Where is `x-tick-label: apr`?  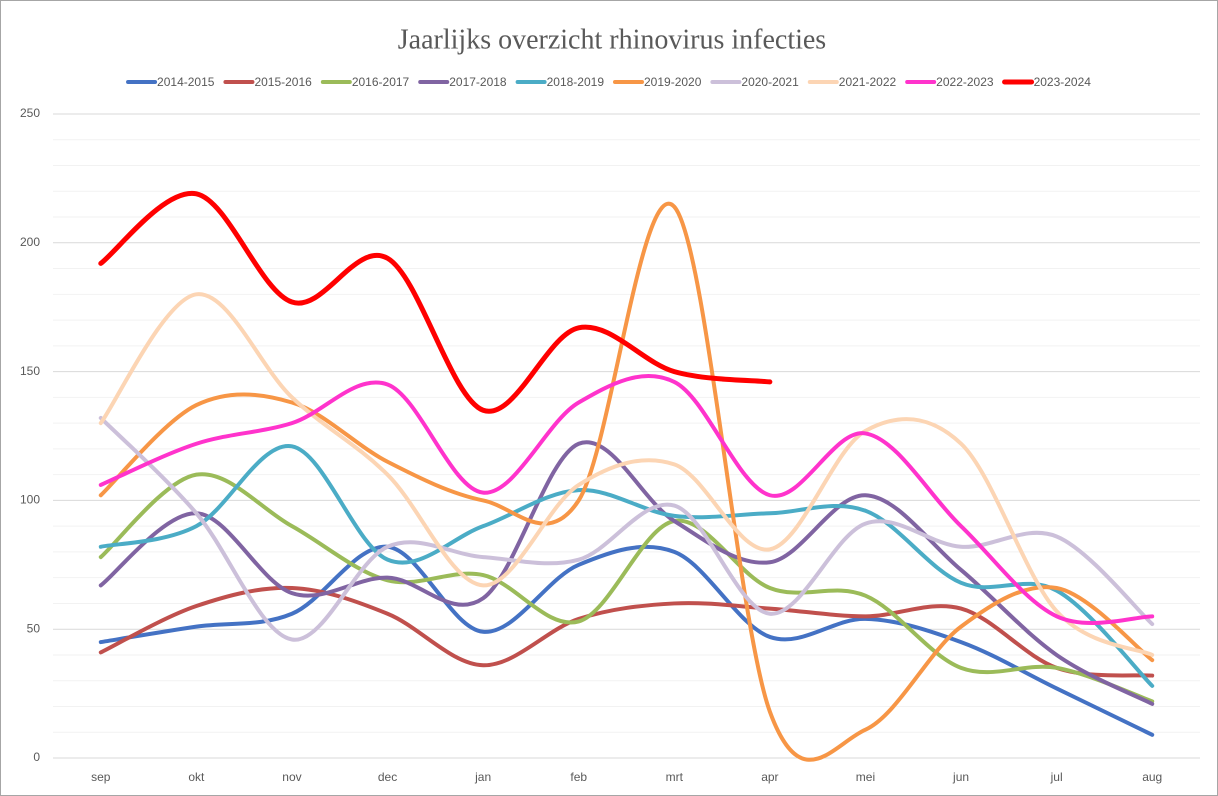
x-tick-label: apr is located at coordinates (769, 777).